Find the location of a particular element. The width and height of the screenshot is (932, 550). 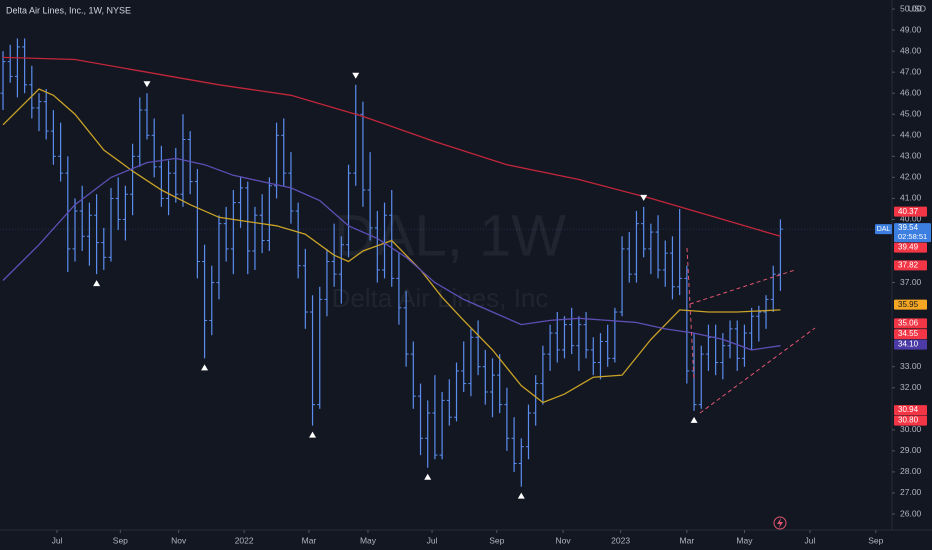

price-tag-label: 40.37 is located at coordinates (908, 211).